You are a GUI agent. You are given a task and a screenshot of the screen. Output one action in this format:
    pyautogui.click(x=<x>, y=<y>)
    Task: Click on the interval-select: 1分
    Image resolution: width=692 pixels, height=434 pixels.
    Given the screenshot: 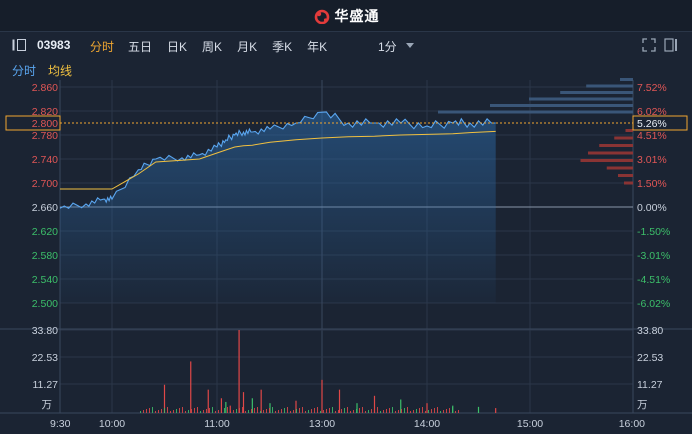 What is the action you would take?
    pyautogui.click(x=387, y=47)
    